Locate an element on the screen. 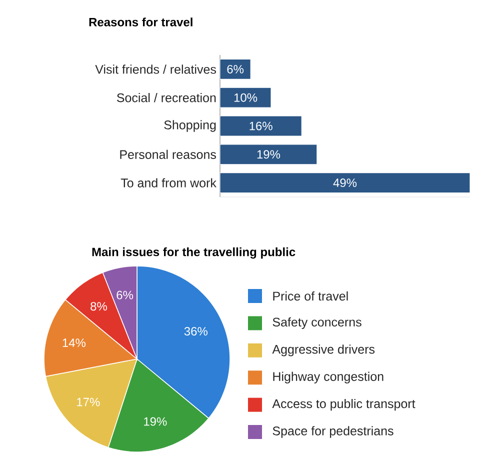 The image size is (502, 466). legend-label: Highway congestion is located at coordinates (328, 378).